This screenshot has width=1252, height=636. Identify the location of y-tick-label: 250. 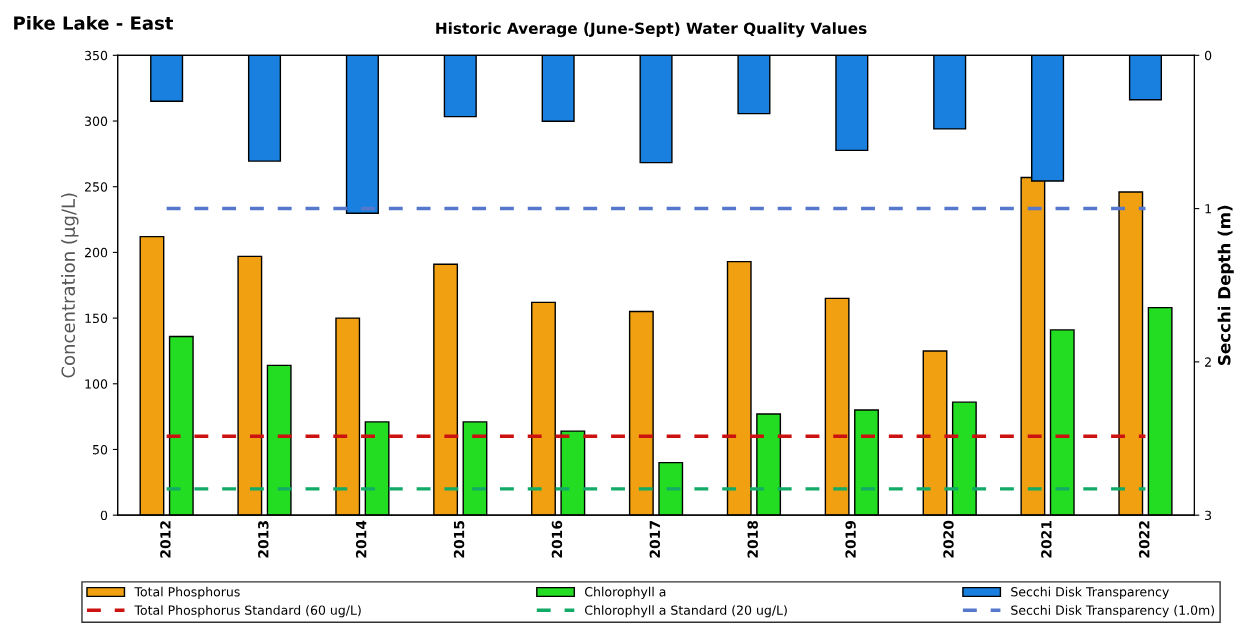
(96, 187).